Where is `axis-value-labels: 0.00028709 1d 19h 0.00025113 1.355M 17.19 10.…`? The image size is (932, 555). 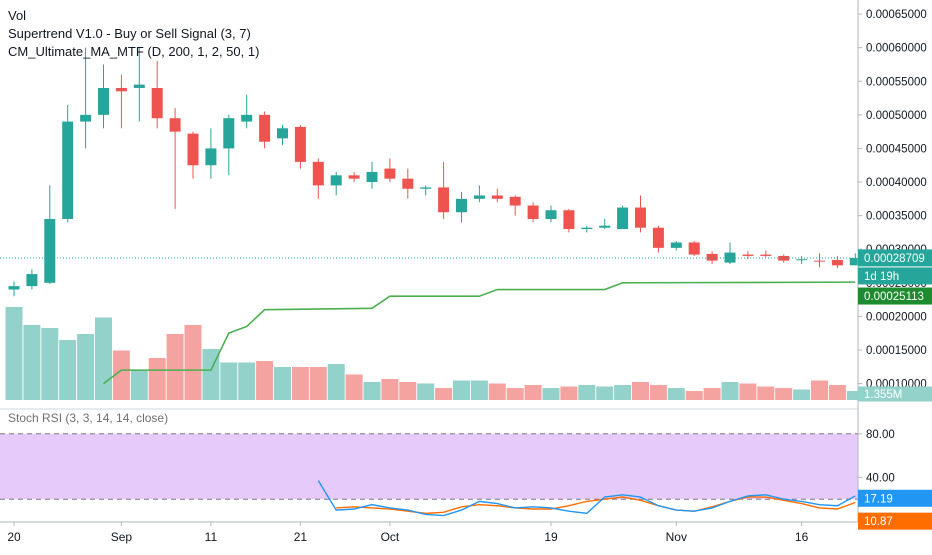
axis-value-labels: 0.00028709 1d 19h 0.00025113 1.355M 17.19 10.… is located at coordinates (895, 389).